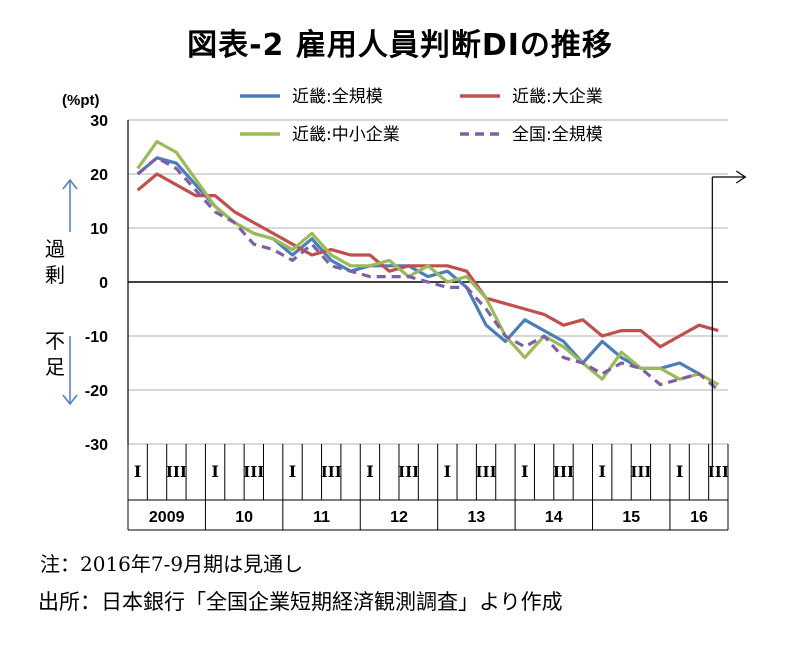  Describe the element at coordinates (172, 564) in the screenshot. I see `note-forecast: 注：2016年7-9月期は見通し` at that location.